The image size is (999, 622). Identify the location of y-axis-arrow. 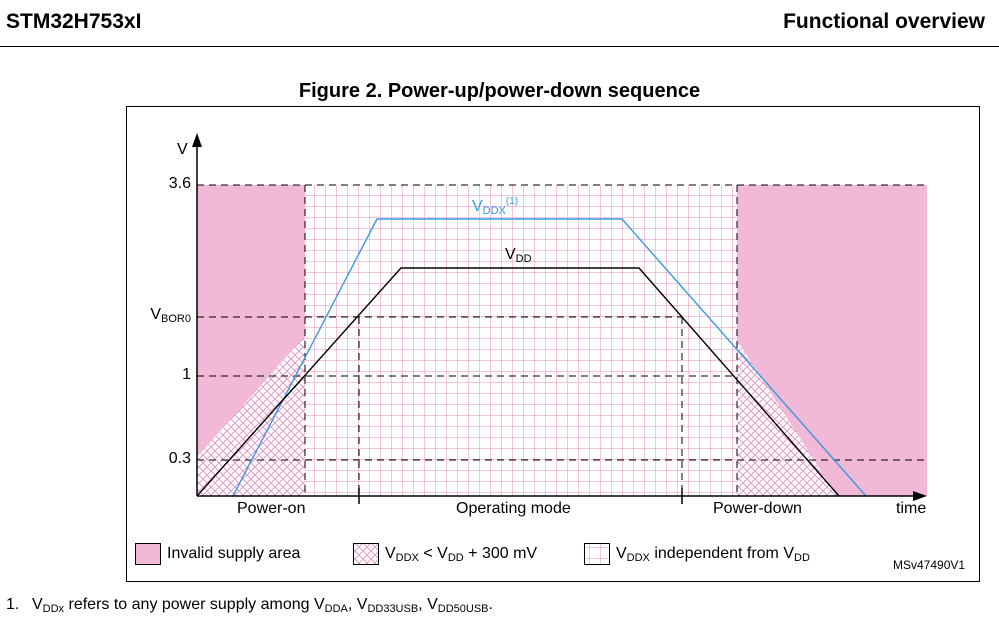
(197, 140).